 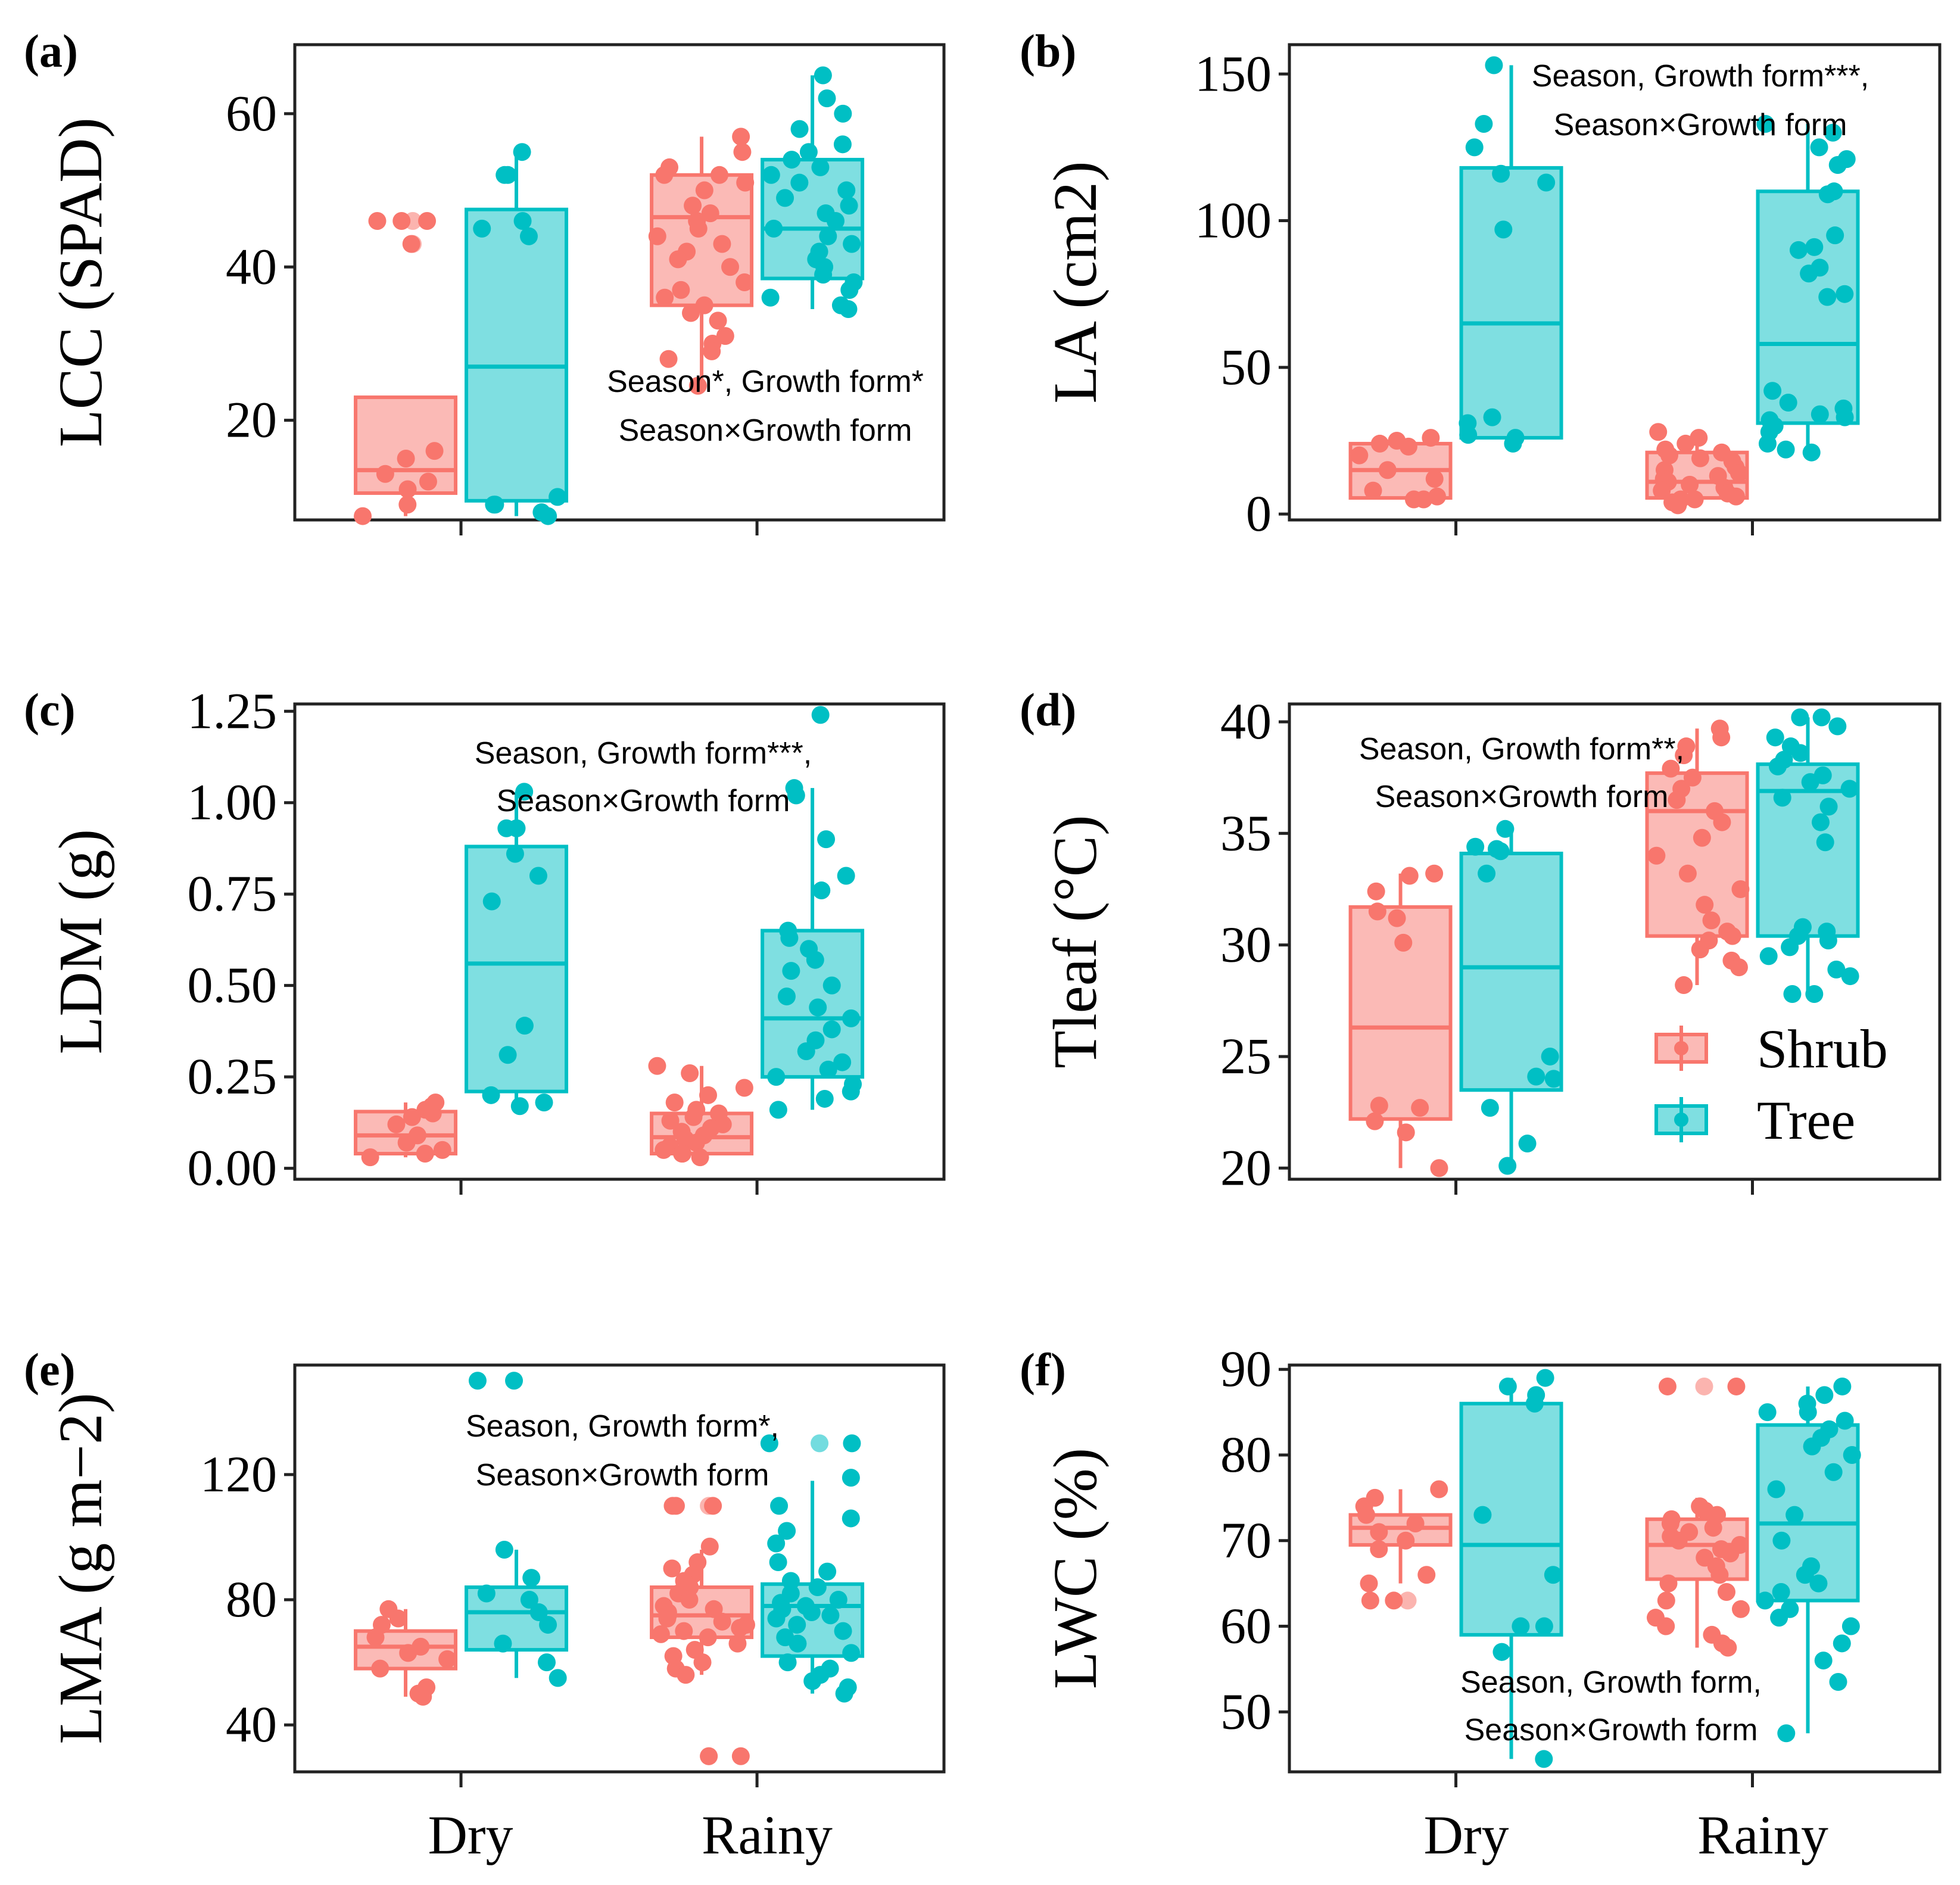 I want to click on points-tree-dry, so click(x=1508, y=254).